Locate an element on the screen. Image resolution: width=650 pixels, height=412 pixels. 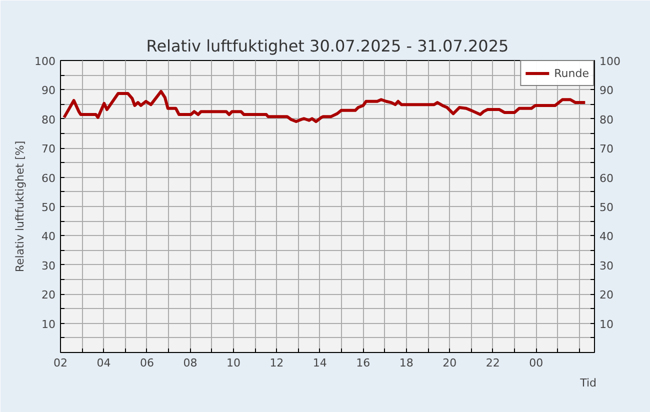
x-tick-label: 22 is located at coordinates (493, 363).